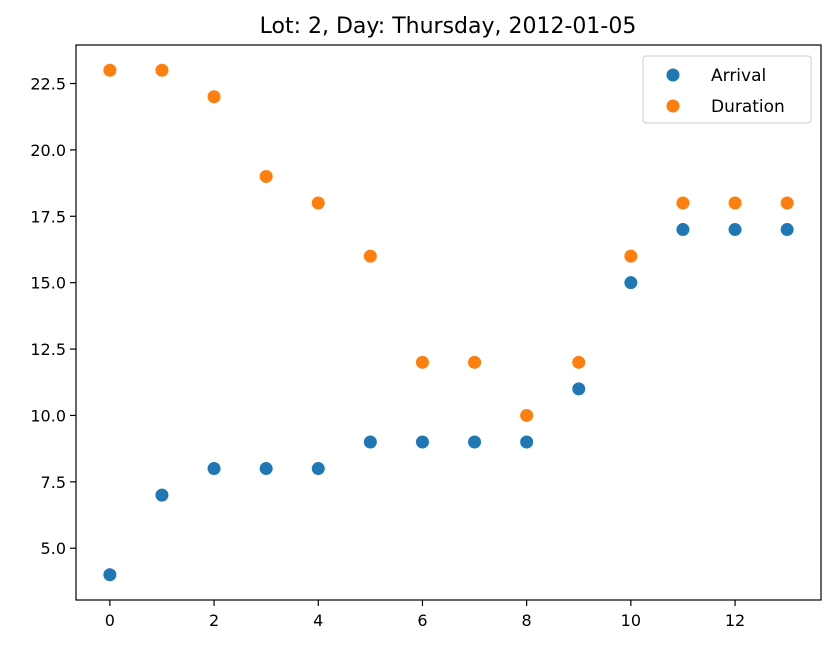 Image resolution: width=834 pixels, height=650 pixels. I want to click on y-tick-label: 15.0, so click(48, 283).